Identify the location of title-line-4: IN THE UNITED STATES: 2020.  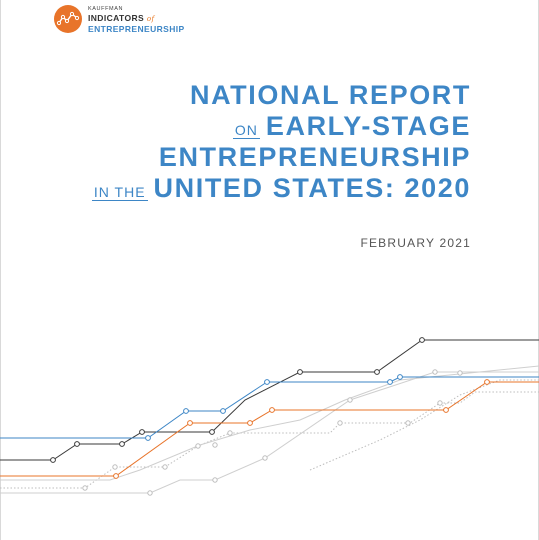
(281, 188).